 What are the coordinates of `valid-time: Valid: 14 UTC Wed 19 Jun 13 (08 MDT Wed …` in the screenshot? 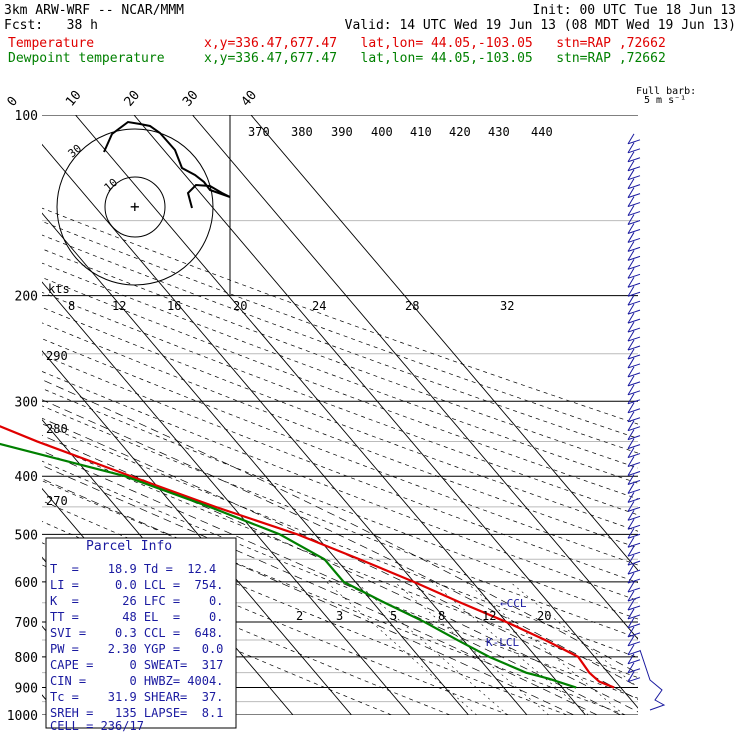 It's located at (540, 25).